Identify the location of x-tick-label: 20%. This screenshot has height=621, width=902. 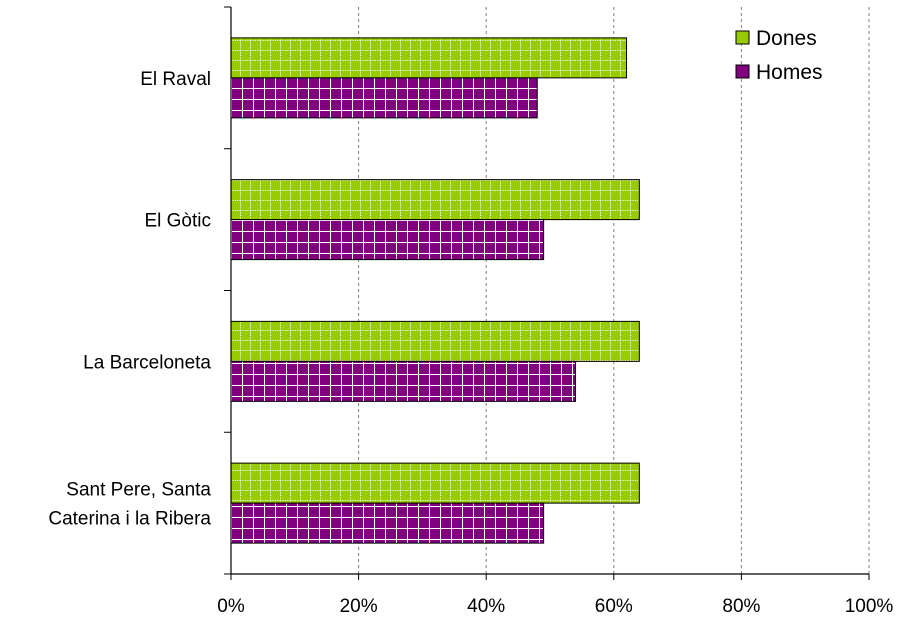
(359, 606).